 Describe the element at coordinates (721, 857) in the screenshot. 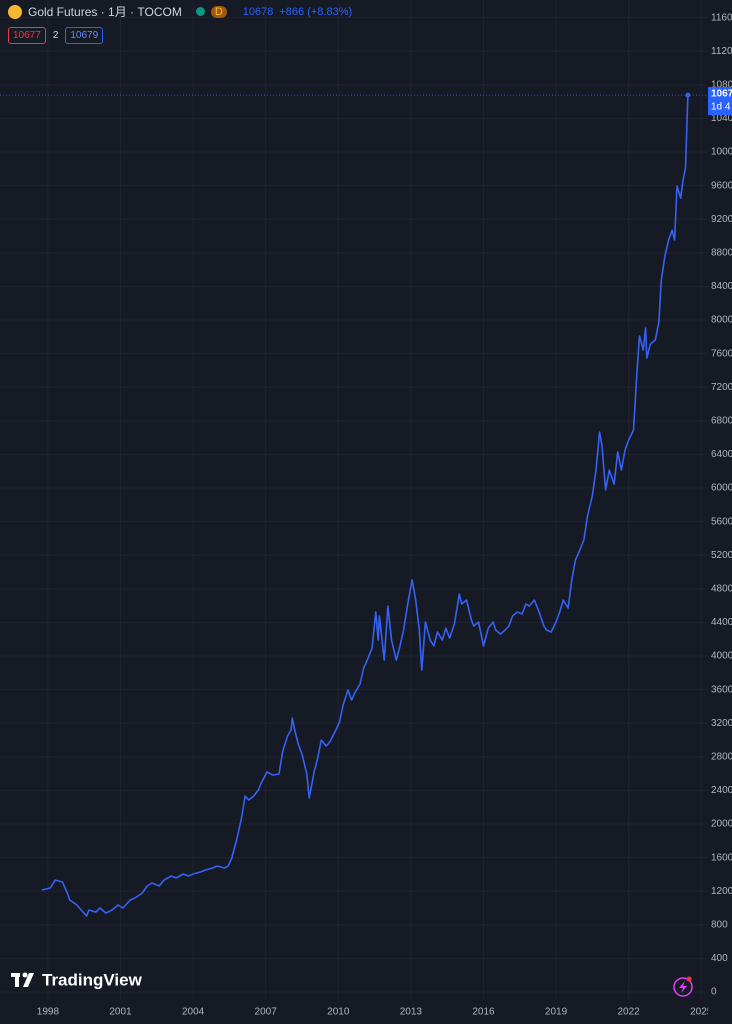

I see `y-tick-label: 1600` at that location.